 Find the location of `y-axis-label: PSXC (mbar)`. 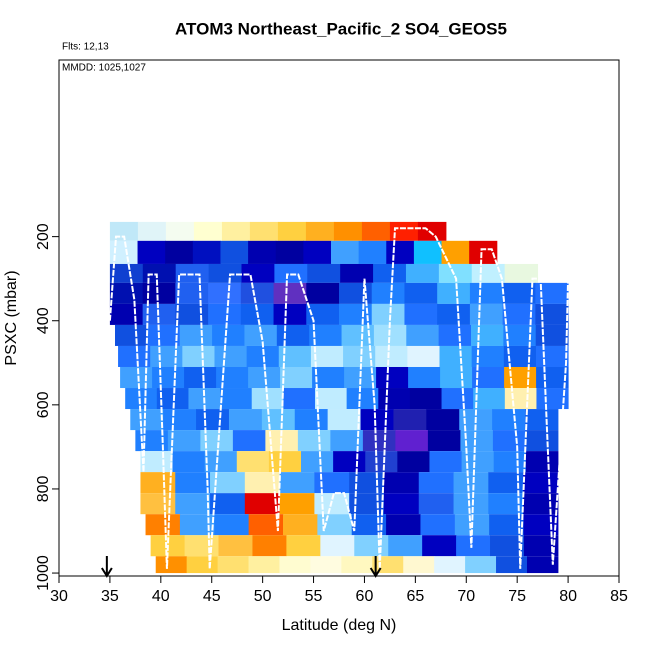

y-axis-label: PSXC (mbar) is located at coordinates (11, 317).